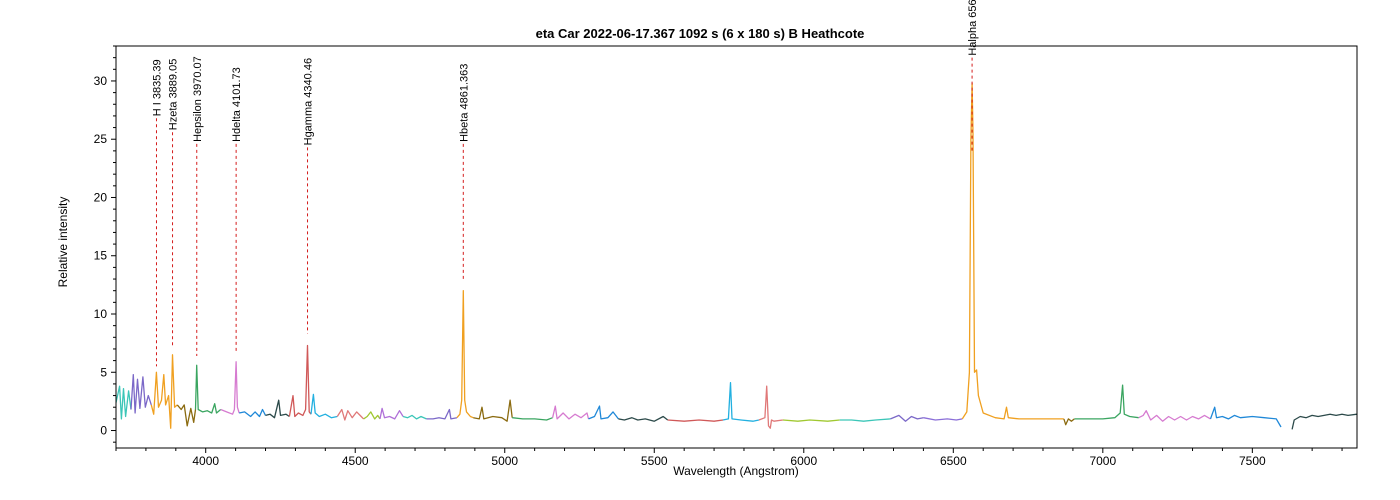 This screenshot has height=500, width=1400. I want to click on y-tick-label: 30, so click(101, 81).